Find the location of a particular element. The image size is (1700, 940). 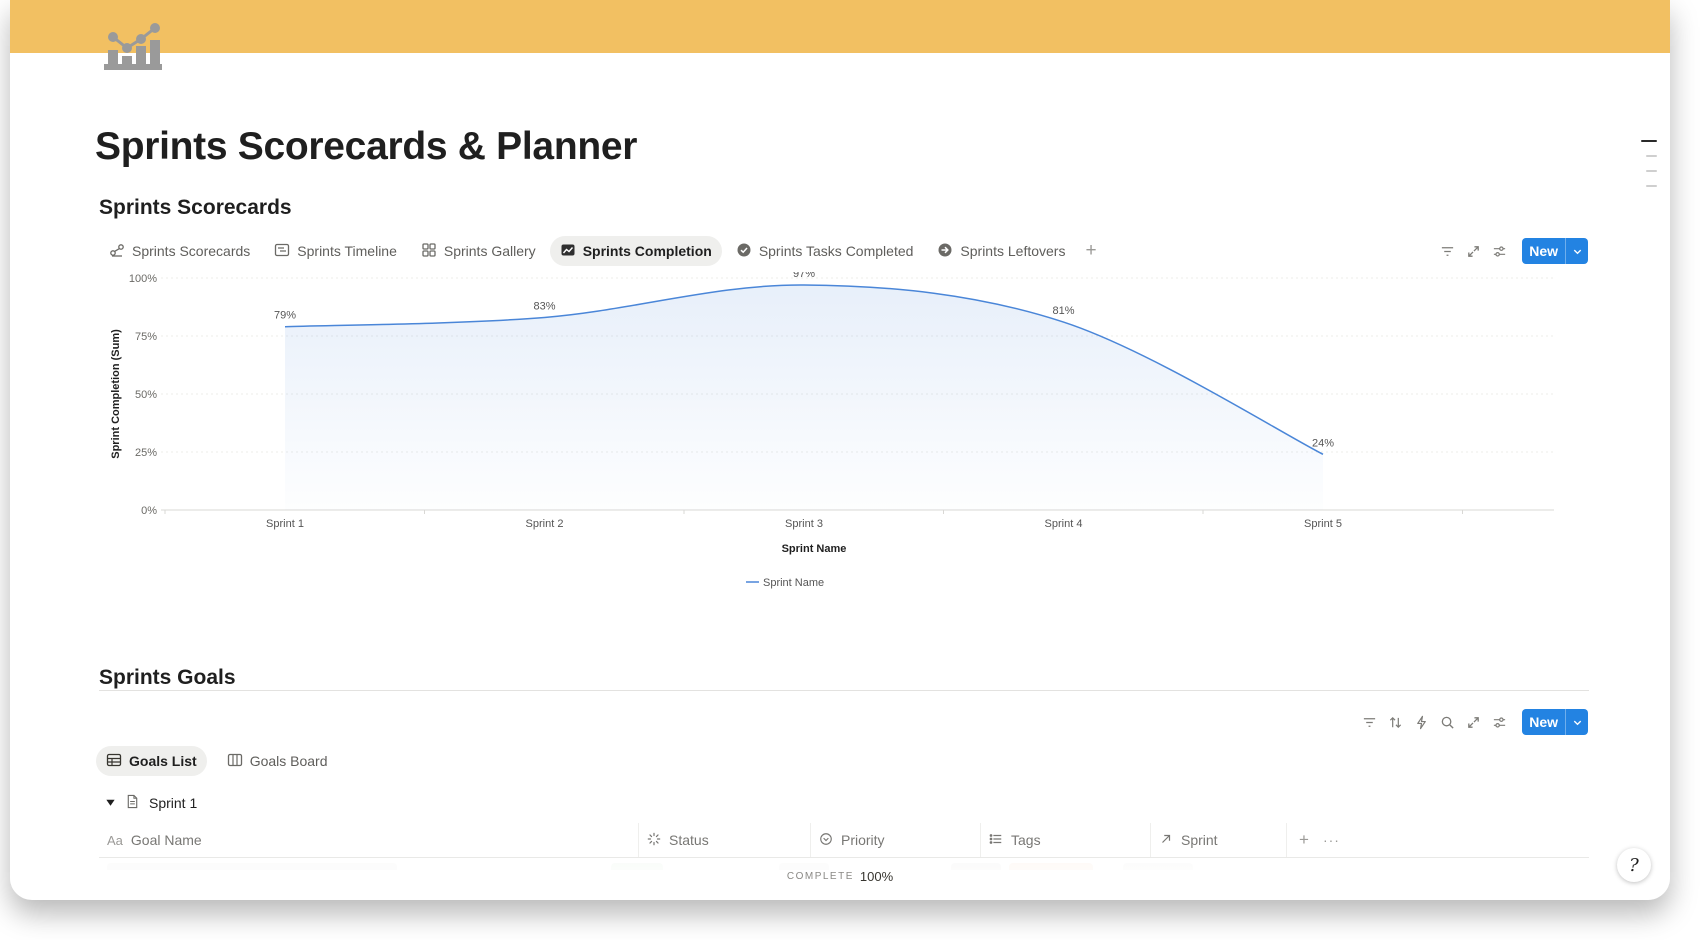

section-divider is located at coordinates (844, 690).